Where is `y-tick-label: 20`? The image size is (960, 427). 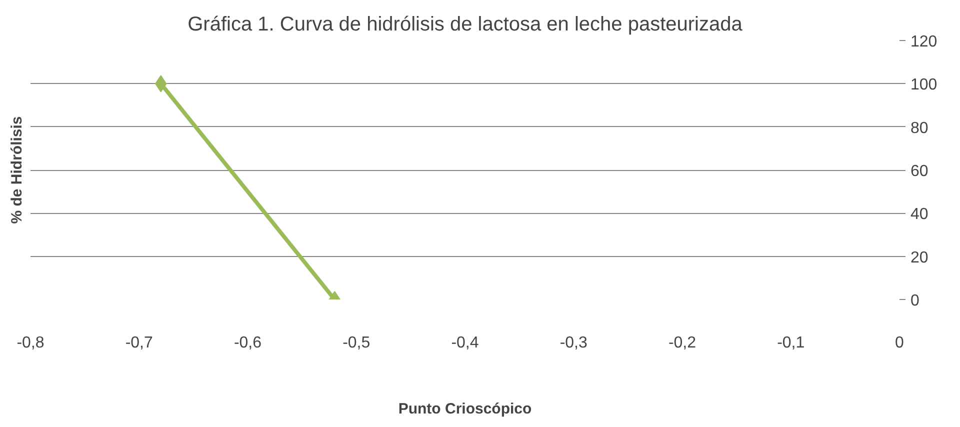
y-tick-label: 20 is located at coordinates (919, 257).